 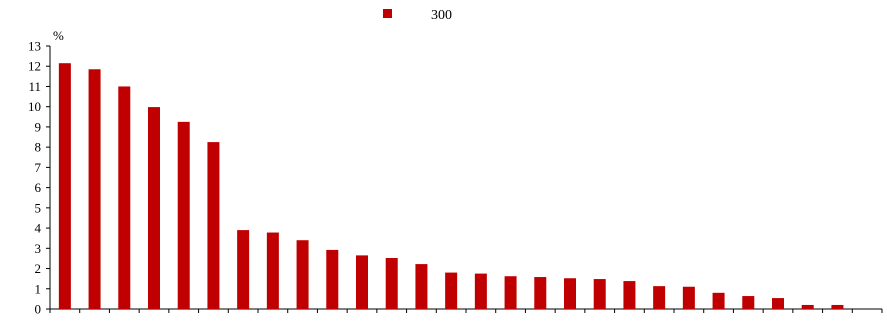 What do you see at coordinates (441, 15) in the screenshot?
I see `legend-label: 300` at bounding box center [441, 15].